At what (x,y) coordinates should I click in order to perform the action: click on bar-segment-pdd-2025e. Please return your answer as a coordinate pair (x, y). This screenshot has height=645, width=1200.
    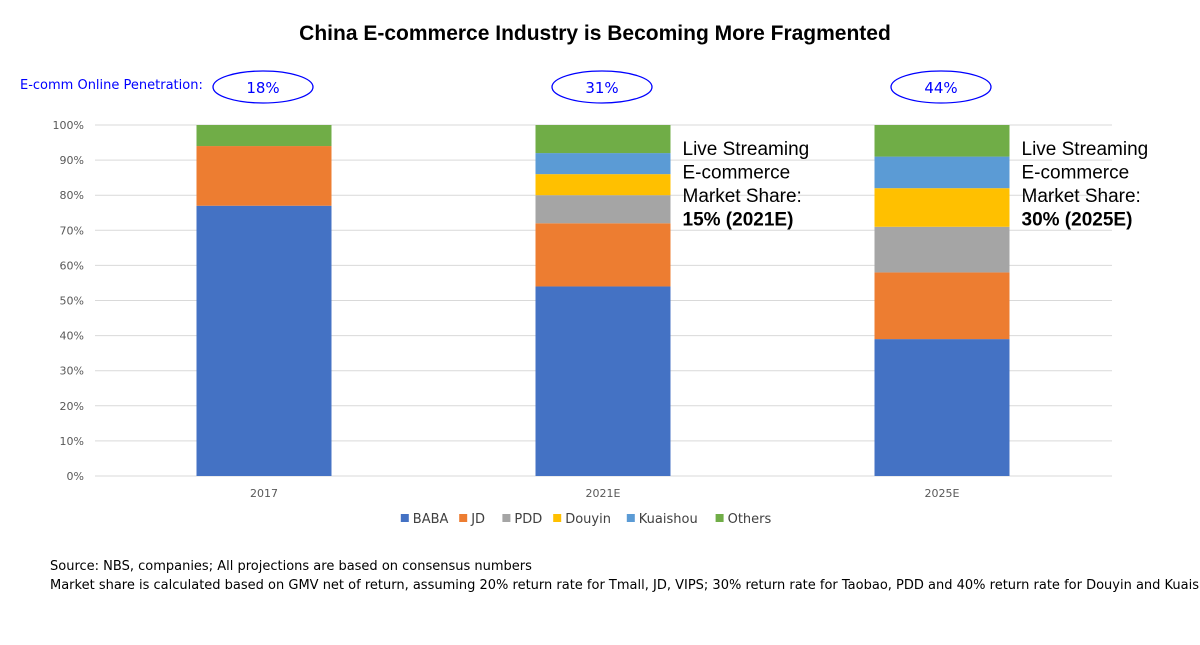
    Looking at the image, I should click on (942, 249).